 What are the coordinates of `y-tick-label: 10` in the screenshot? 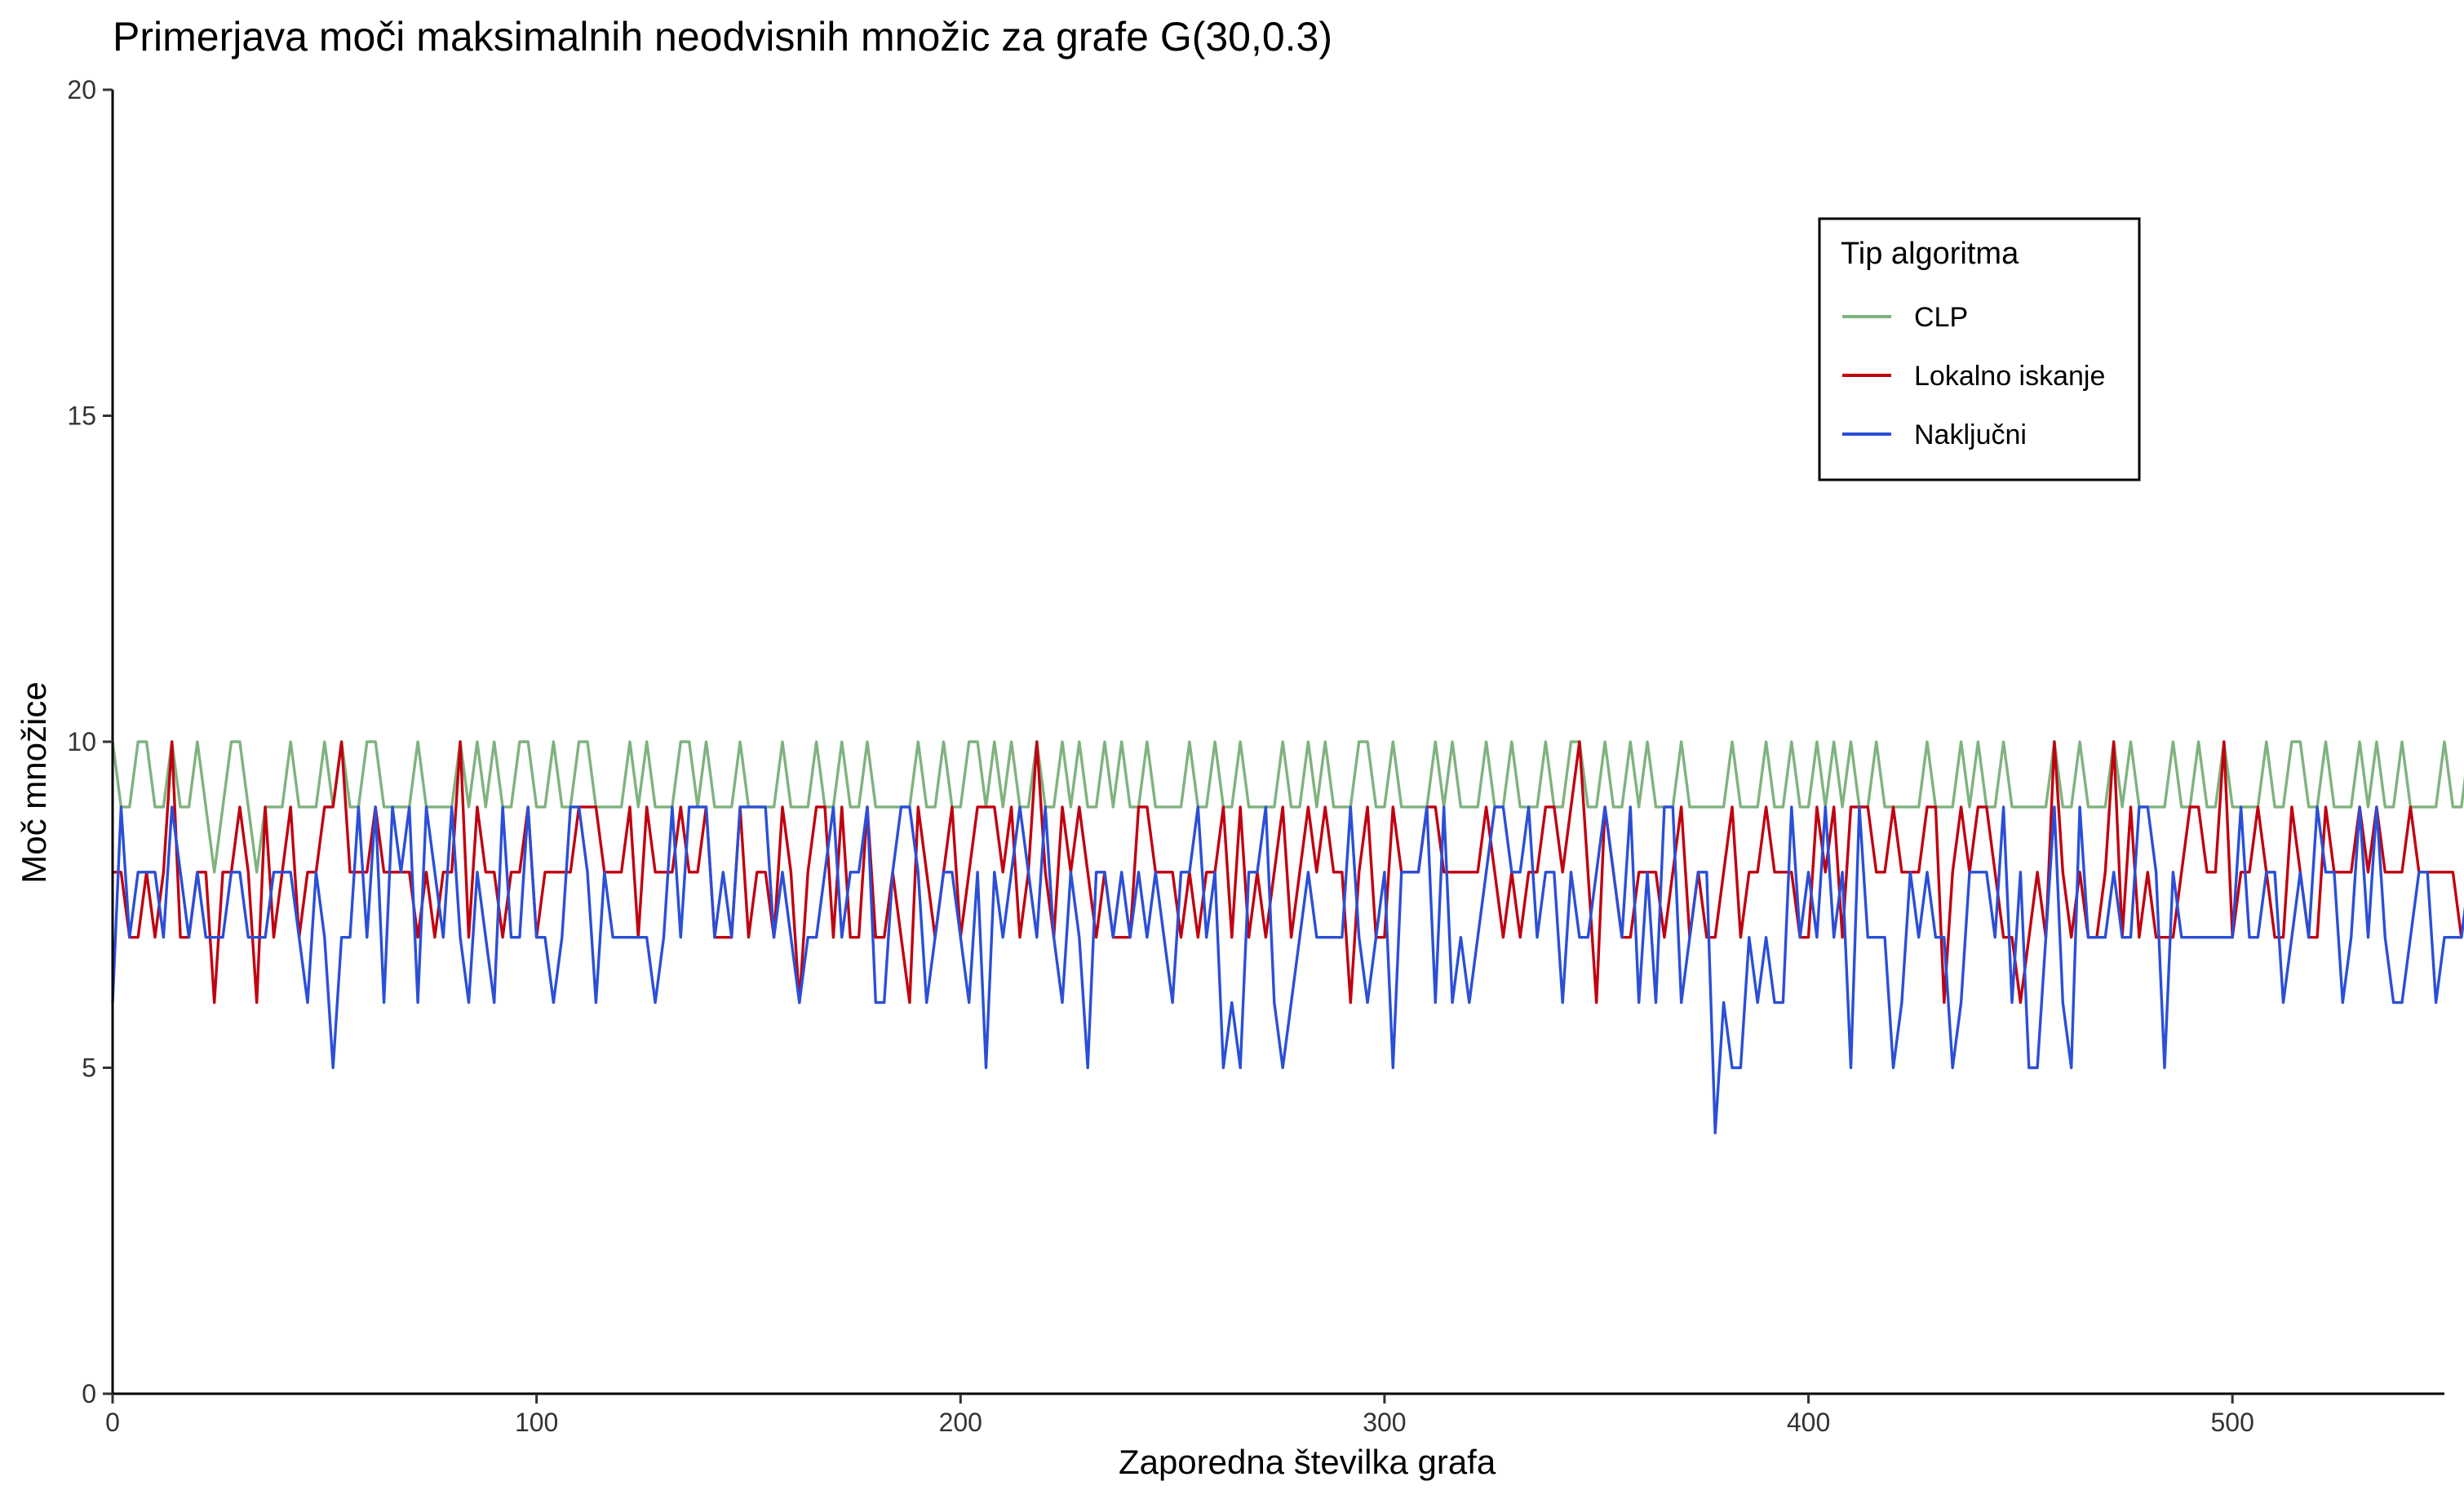 It's located at (81, 741).